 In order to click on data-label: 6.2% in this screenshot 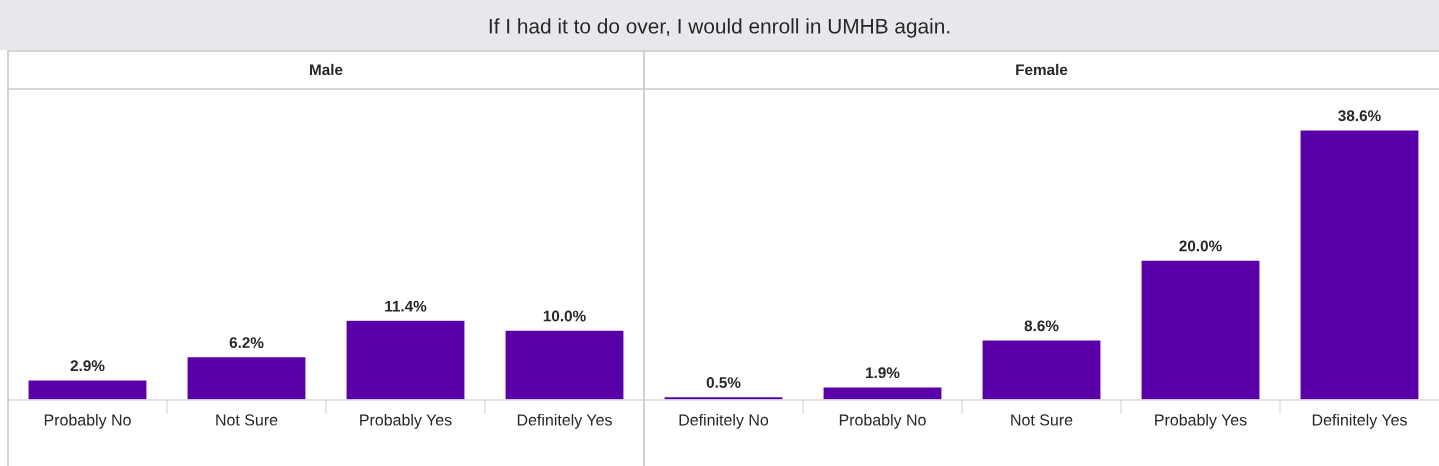, I will do `click(246, 343)`.